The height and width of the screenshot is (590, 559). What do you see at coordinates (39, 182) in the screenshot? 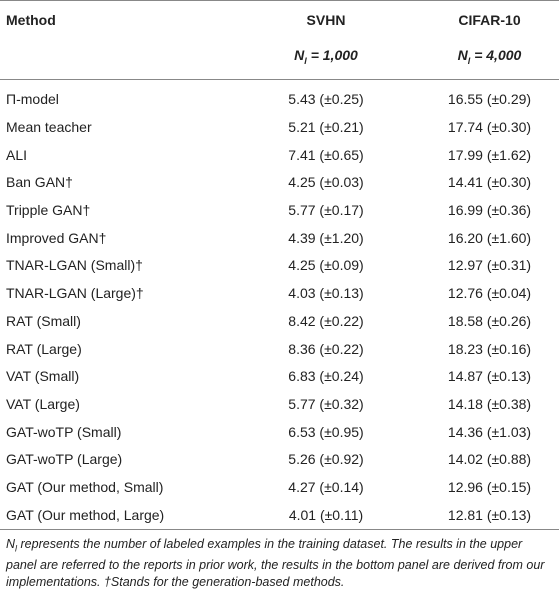
I see `method-cell: Ban GAN†` at bounding box center [39, 182].